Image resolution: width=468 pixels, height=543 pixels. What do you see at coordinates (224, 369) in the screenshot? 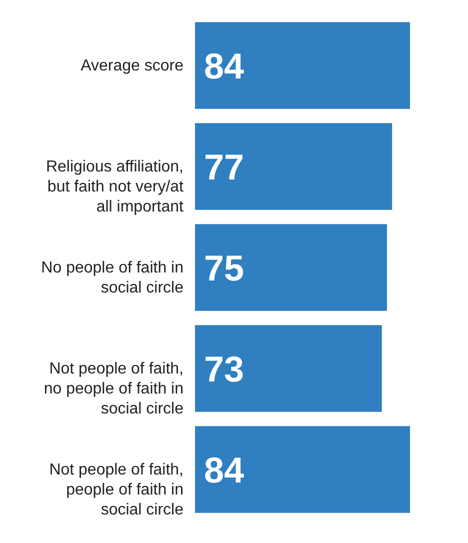
I see `data-label: 73` at bounding box center [224, 369].